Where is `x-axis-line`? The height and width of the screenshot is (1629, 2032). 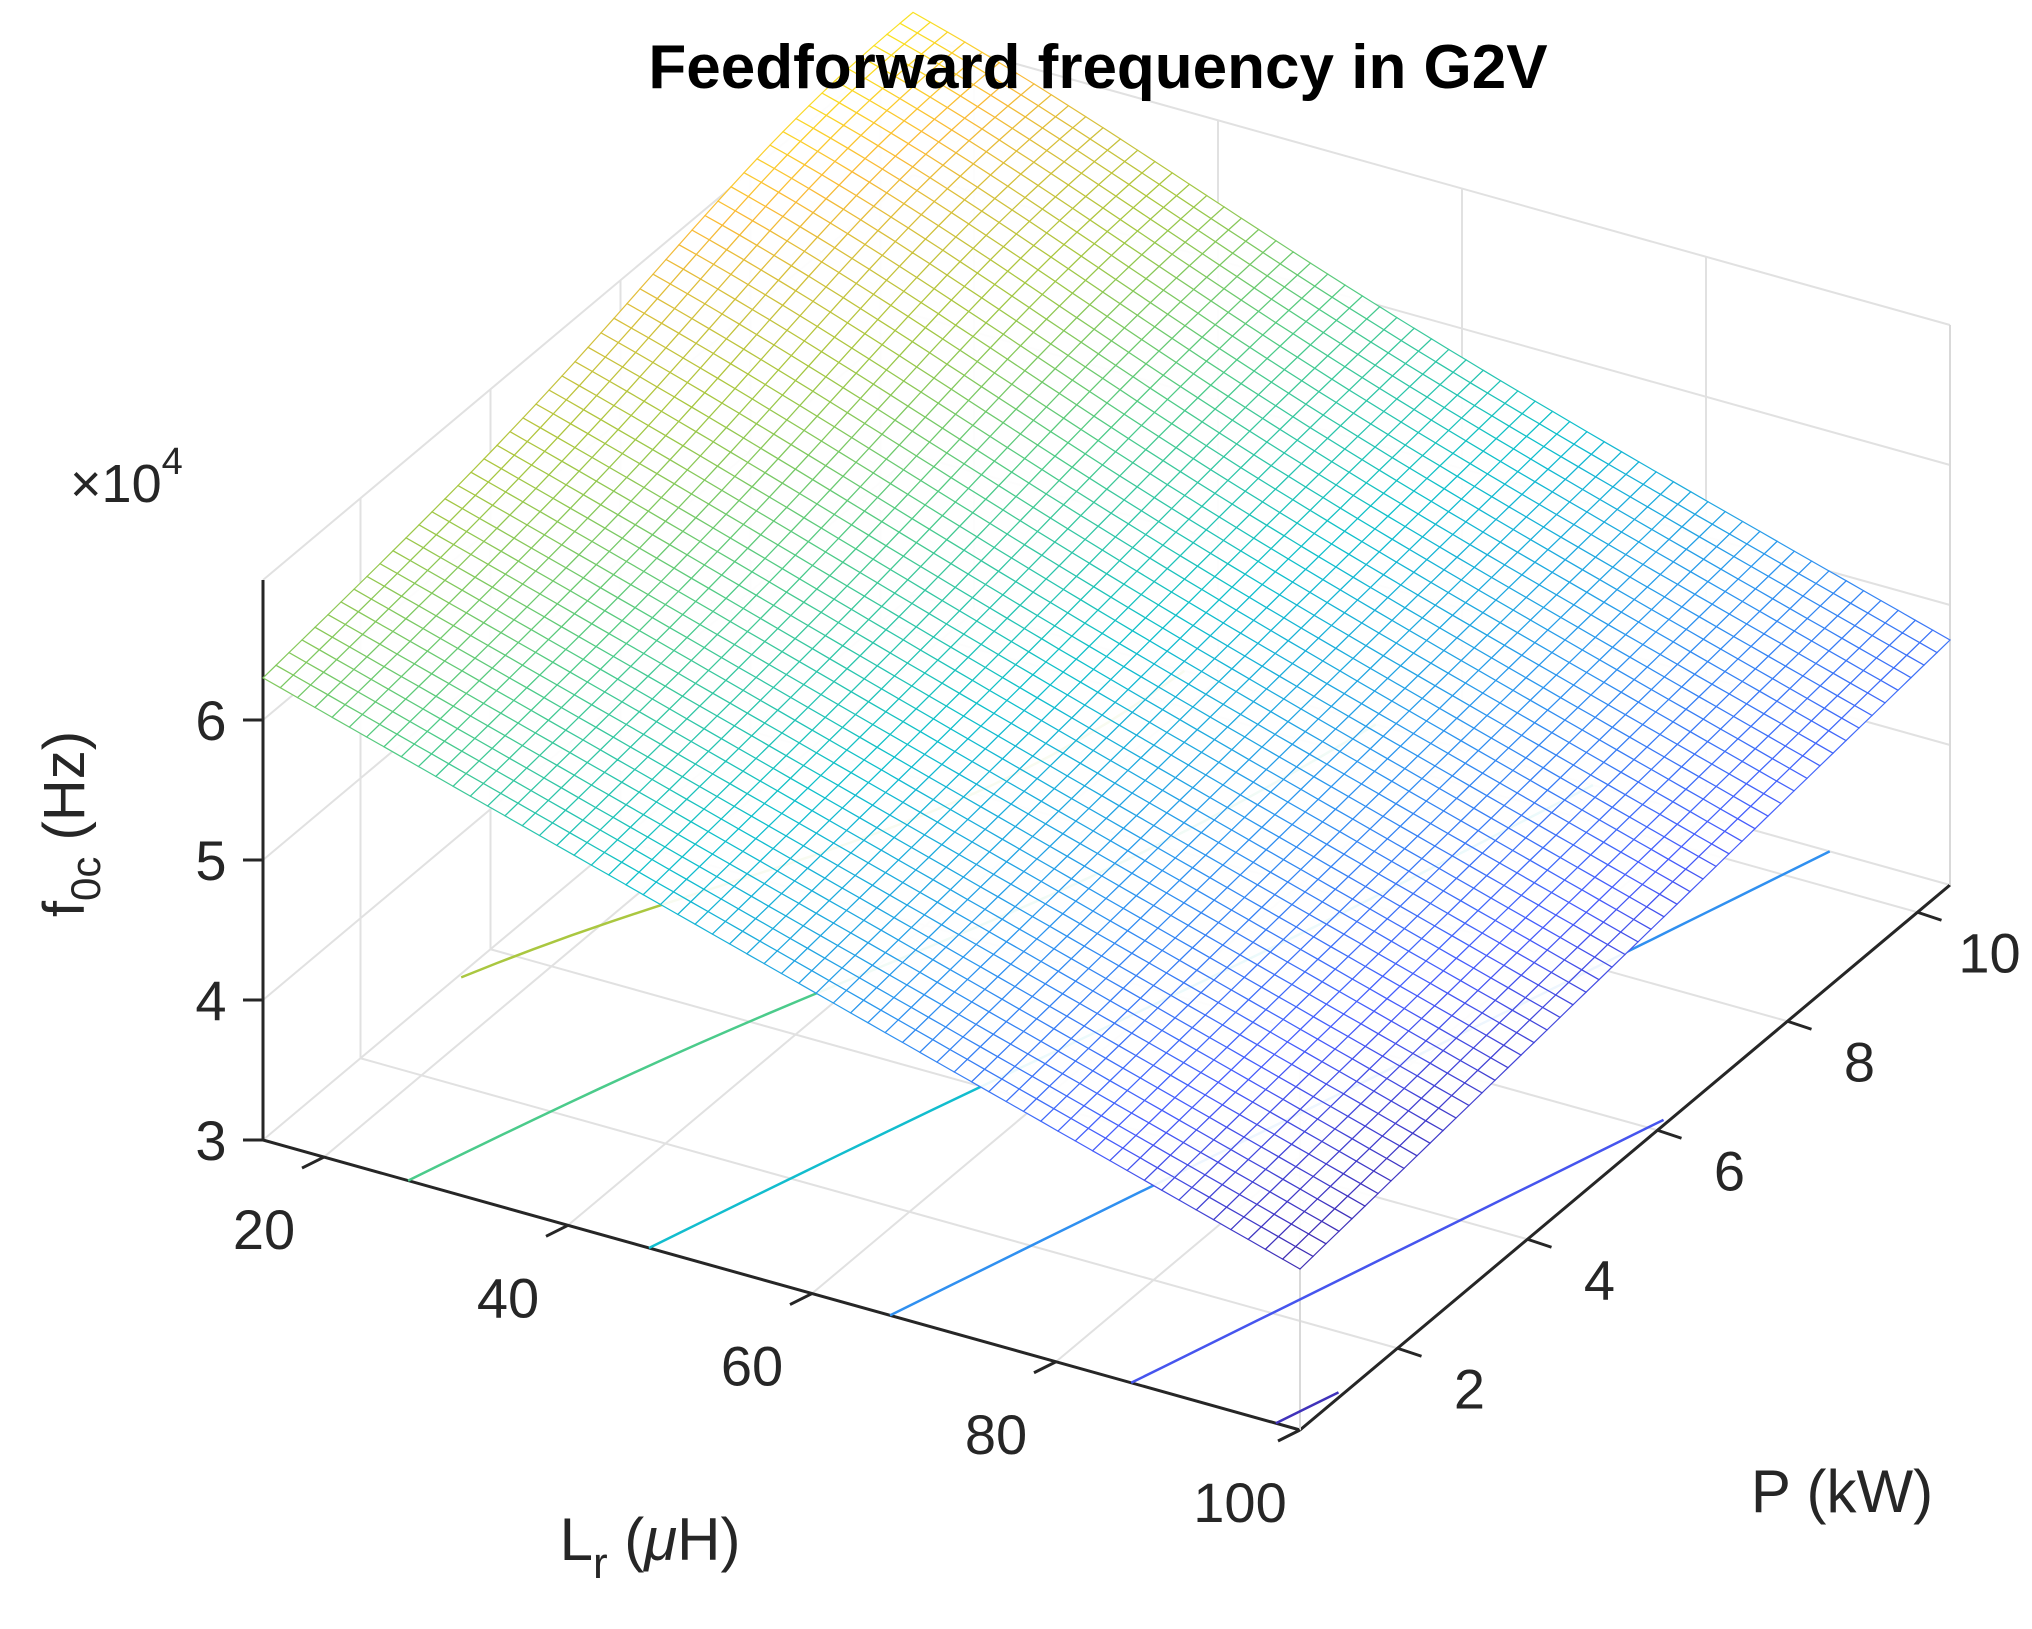 x-axis-line is located at coordinates (781, 1285).